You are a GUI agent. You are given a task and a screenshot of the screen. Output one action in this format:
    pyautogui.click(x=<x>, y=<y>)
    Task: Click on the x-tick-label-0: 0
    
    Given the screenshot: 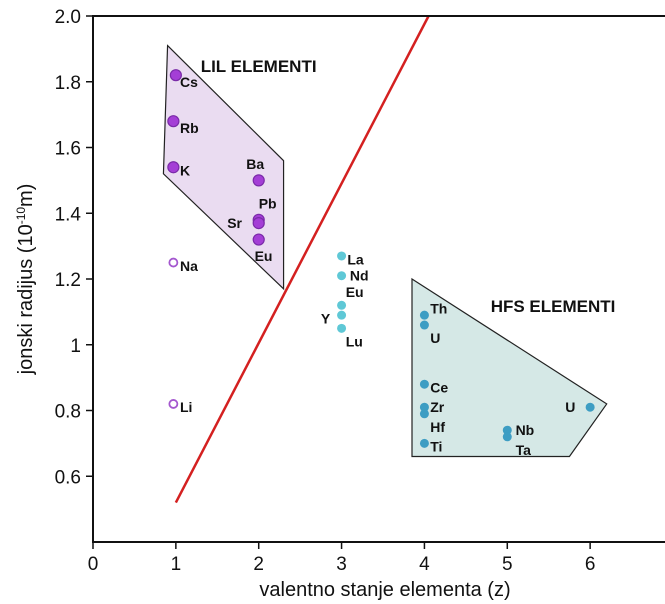 What is the action you would take?
    pyautogui.click(x=93, y=564)
    